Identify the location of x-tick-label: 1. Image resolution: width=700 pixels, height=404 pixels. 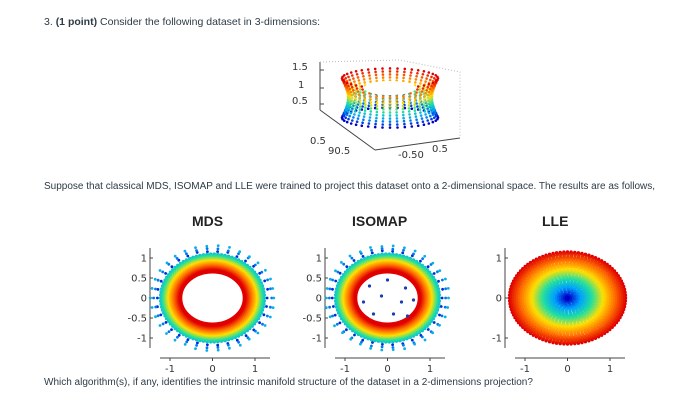
(610, 369).